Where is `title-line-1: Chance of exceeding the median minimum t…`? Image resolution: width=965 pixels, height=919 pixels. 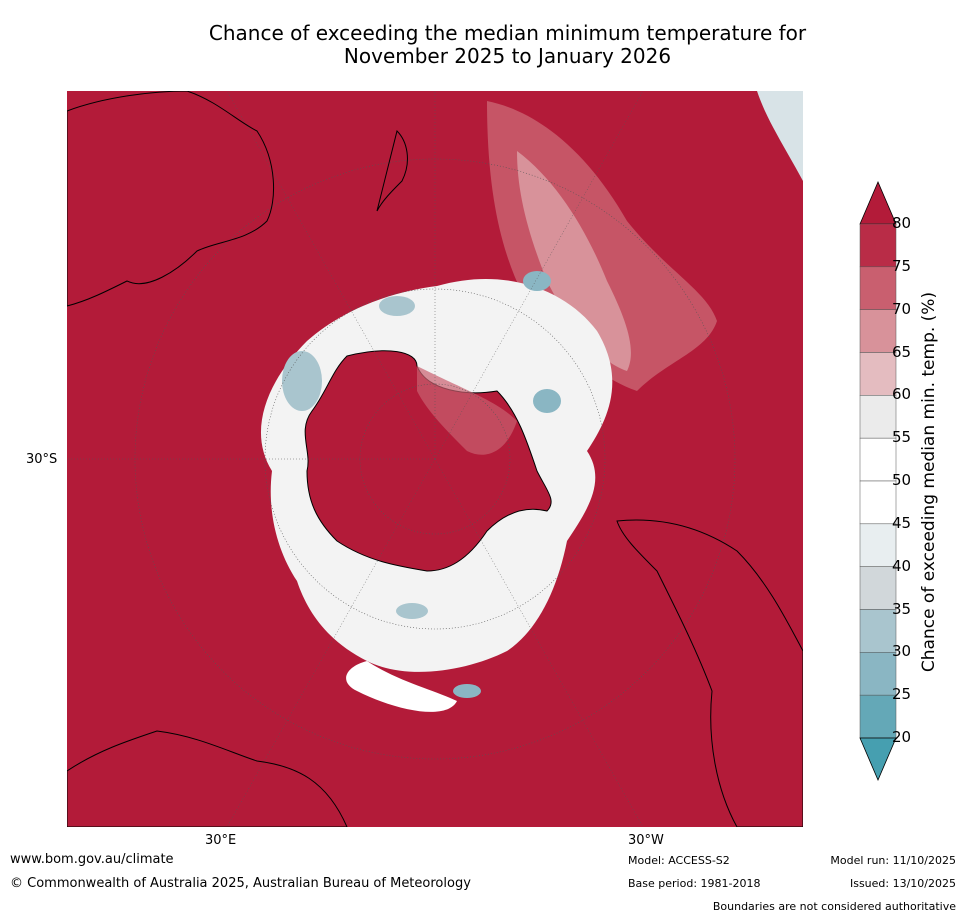
title-line-1: Chance of exceeding the median minimum t… is located at coordinates (507, 33).